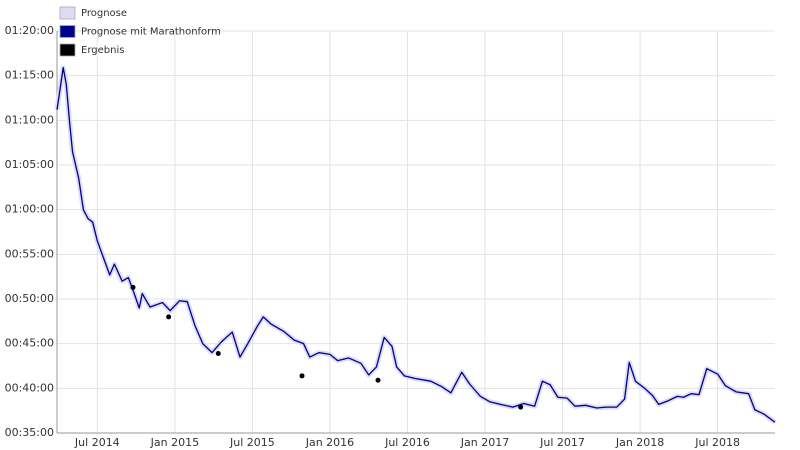  Describe the element at coordinates (29, 253) in the screenshot. I see `y-tick-label: 00:55:00` at that location.